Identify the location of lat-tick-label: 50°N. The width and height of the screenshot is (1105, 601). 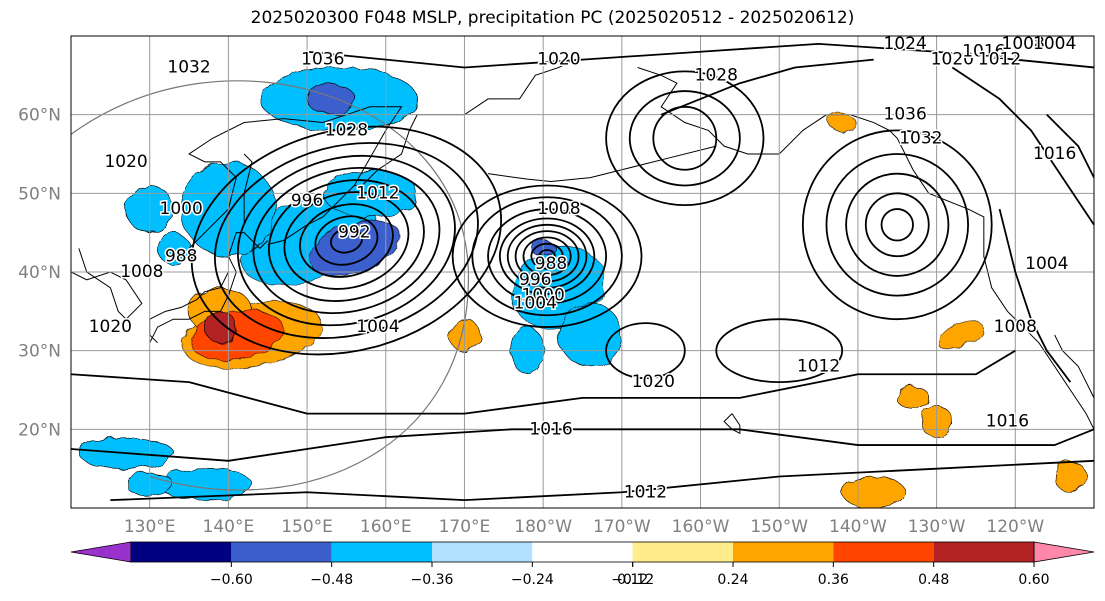
(39, 194).